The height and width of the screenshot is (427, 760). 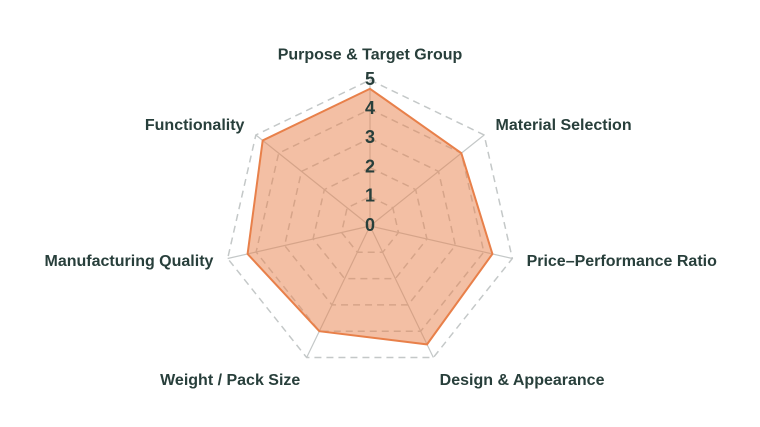 I want to click on r-tick-label: 4, so click(x=370, y=108).